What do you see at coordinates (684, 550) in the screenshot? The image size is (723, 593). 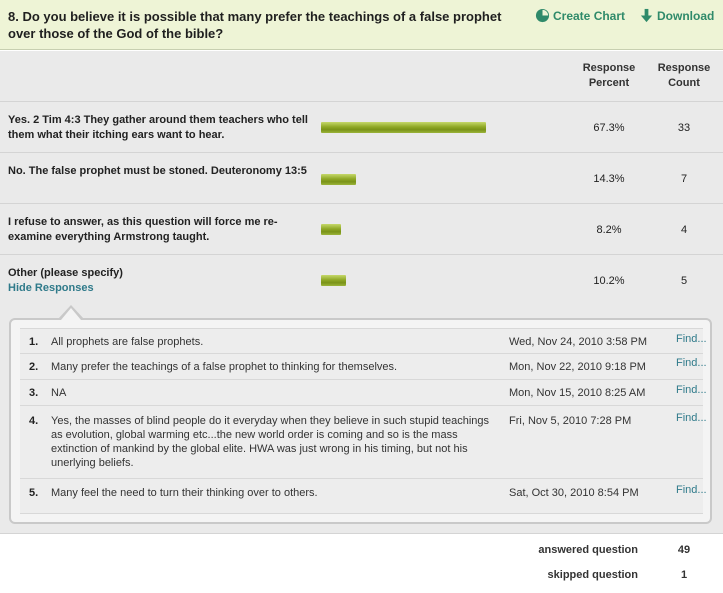 I see `answered-question-count: 49` at bounding box center [684, 550].